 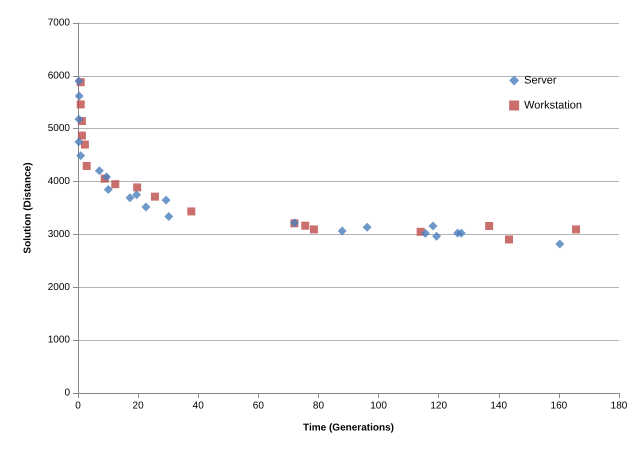 I want to click on y-tick-label: 1000, so click(x=59, y=340).